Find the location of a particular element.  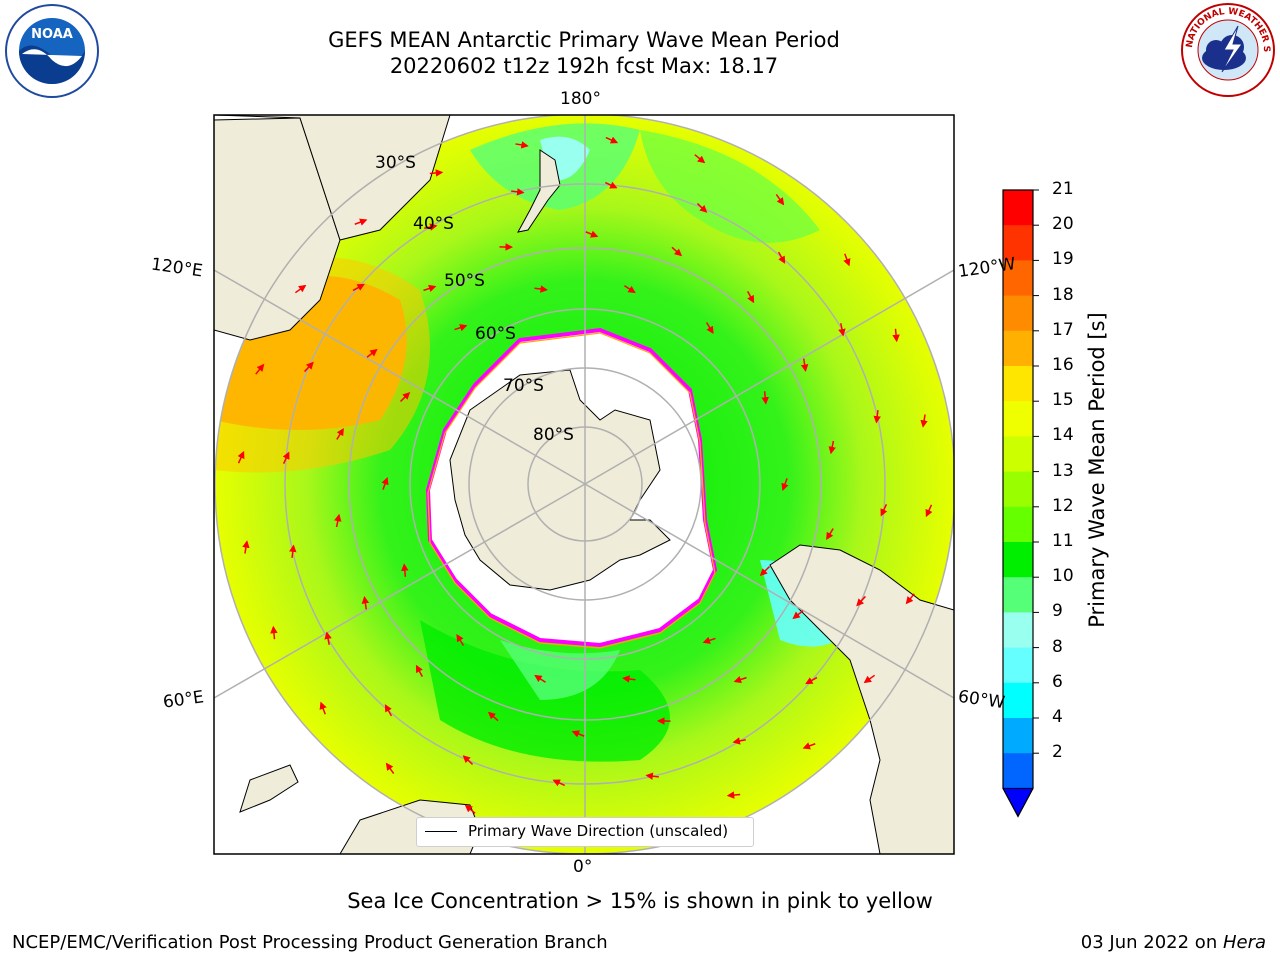

colorbar-tick-label: 2 is located at coordinates (1057, 752).